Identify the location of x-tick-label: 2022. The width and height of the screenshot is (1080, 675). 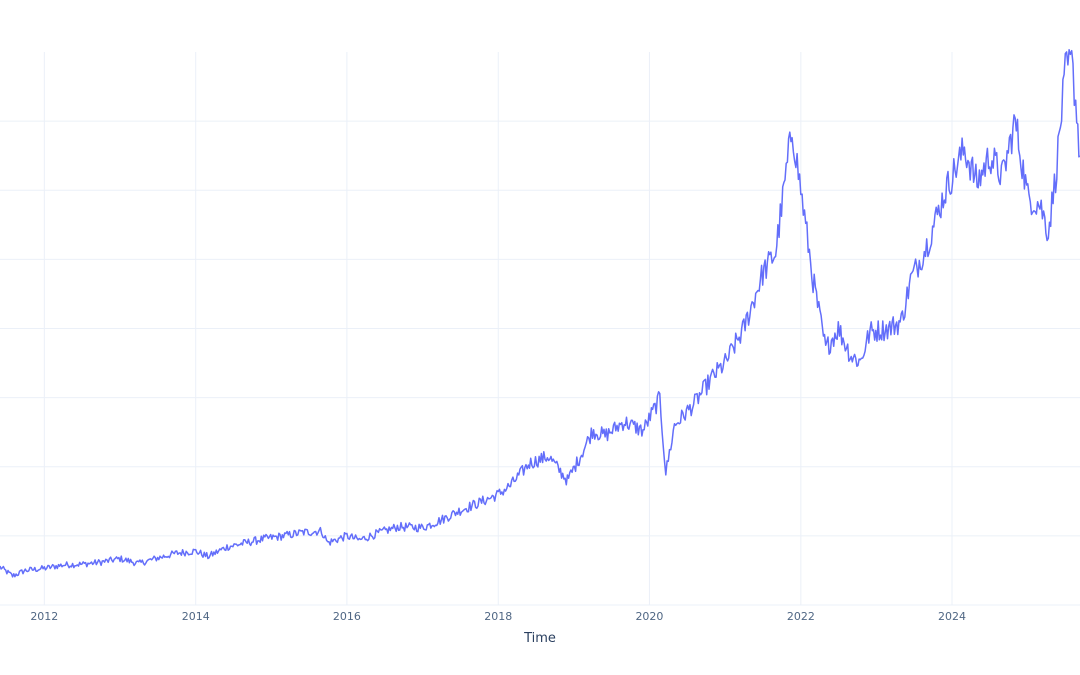
(801, 616).